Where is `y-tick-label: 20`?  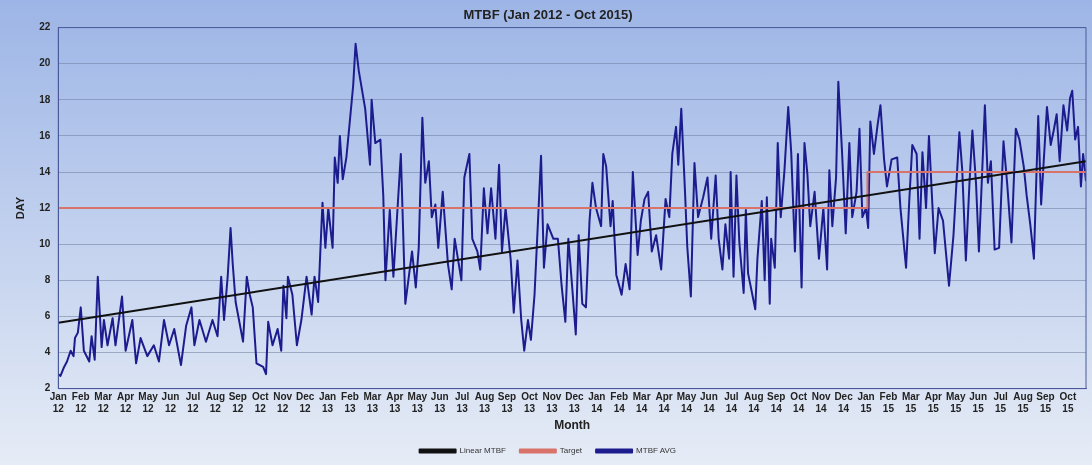 y-tick-label: 20 is located at coordinates (45, 63).